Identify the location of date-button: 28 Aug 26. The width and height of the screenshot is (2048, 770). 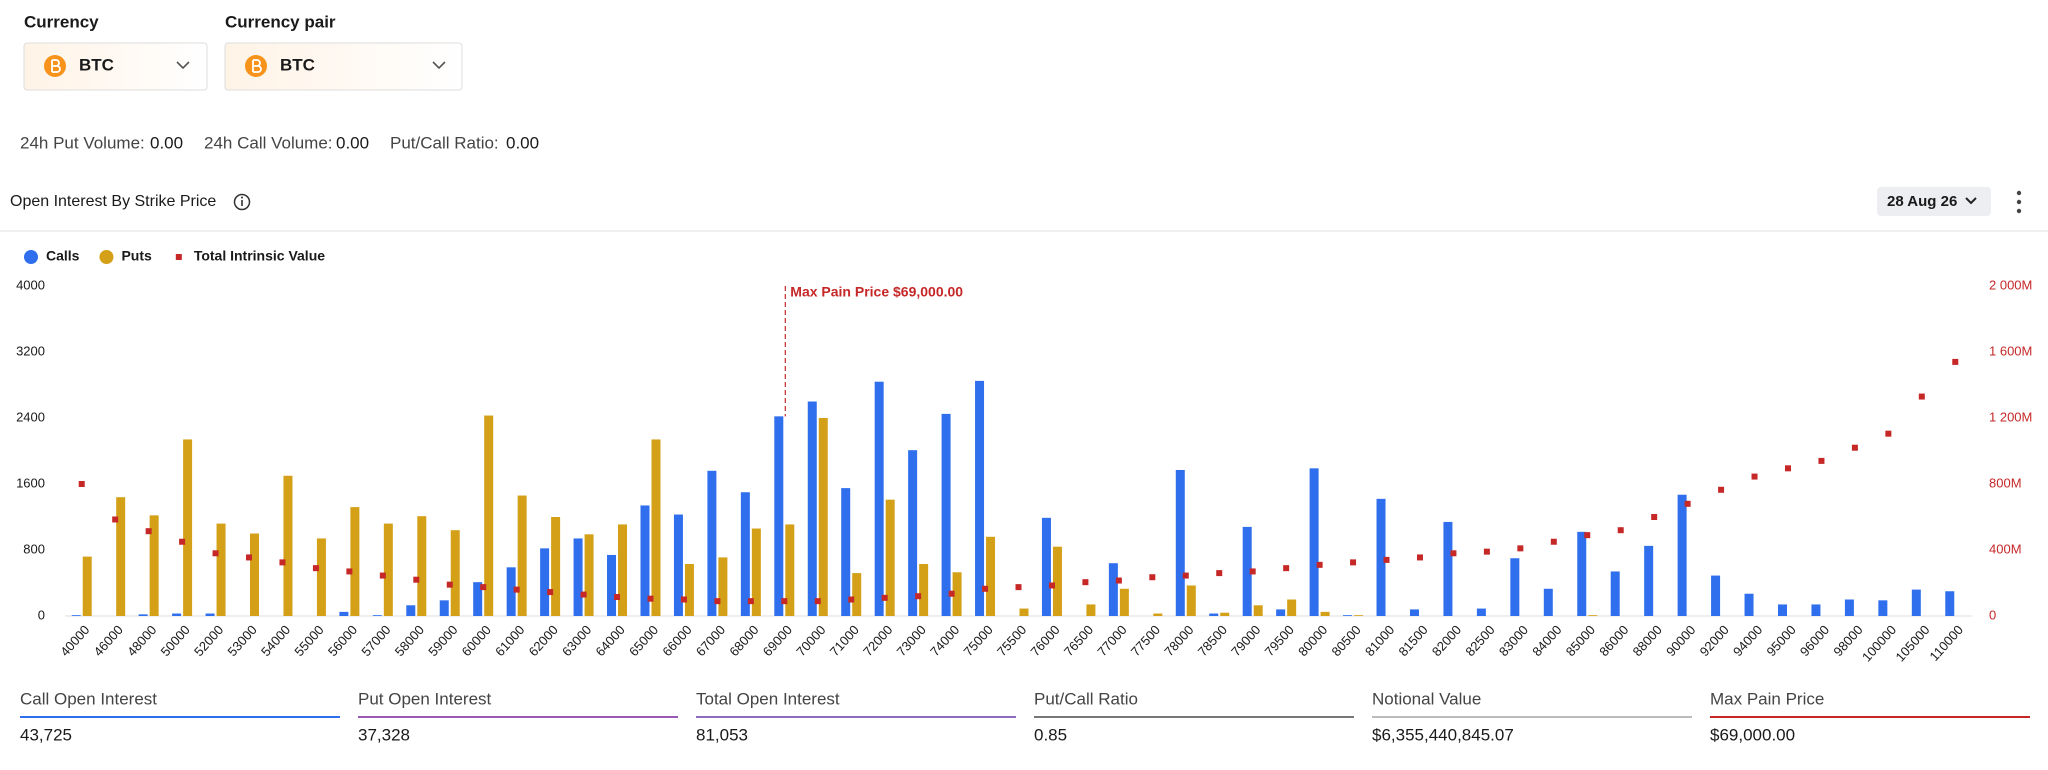
(1934, 201).